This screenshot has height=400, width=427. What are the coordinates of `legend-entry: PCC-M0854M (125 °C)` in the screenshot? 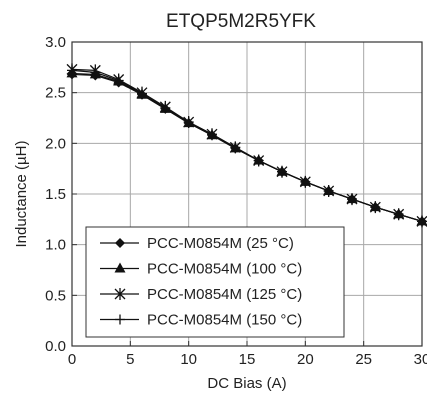 It's located at (201, 294).